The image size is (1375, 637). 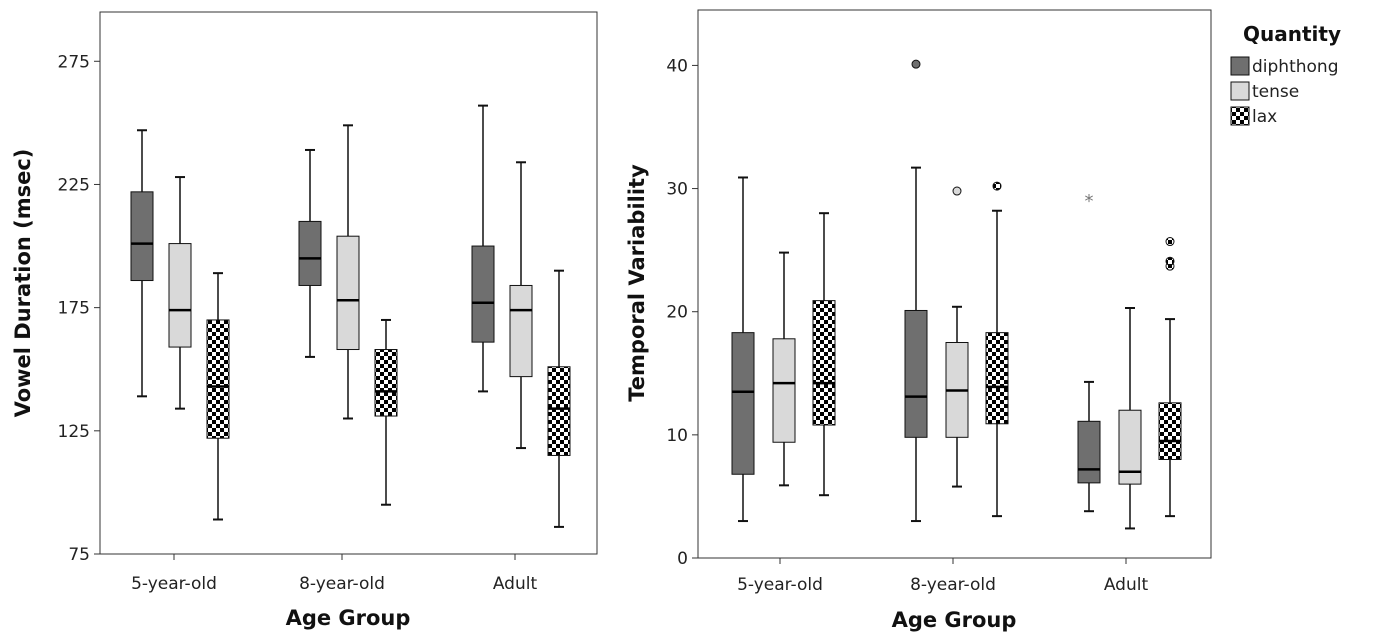 What do you see at coordinates (1275, 92) in the screenshot?
I see `legend-label-tense: tense` at bounding box center [1275, 92].